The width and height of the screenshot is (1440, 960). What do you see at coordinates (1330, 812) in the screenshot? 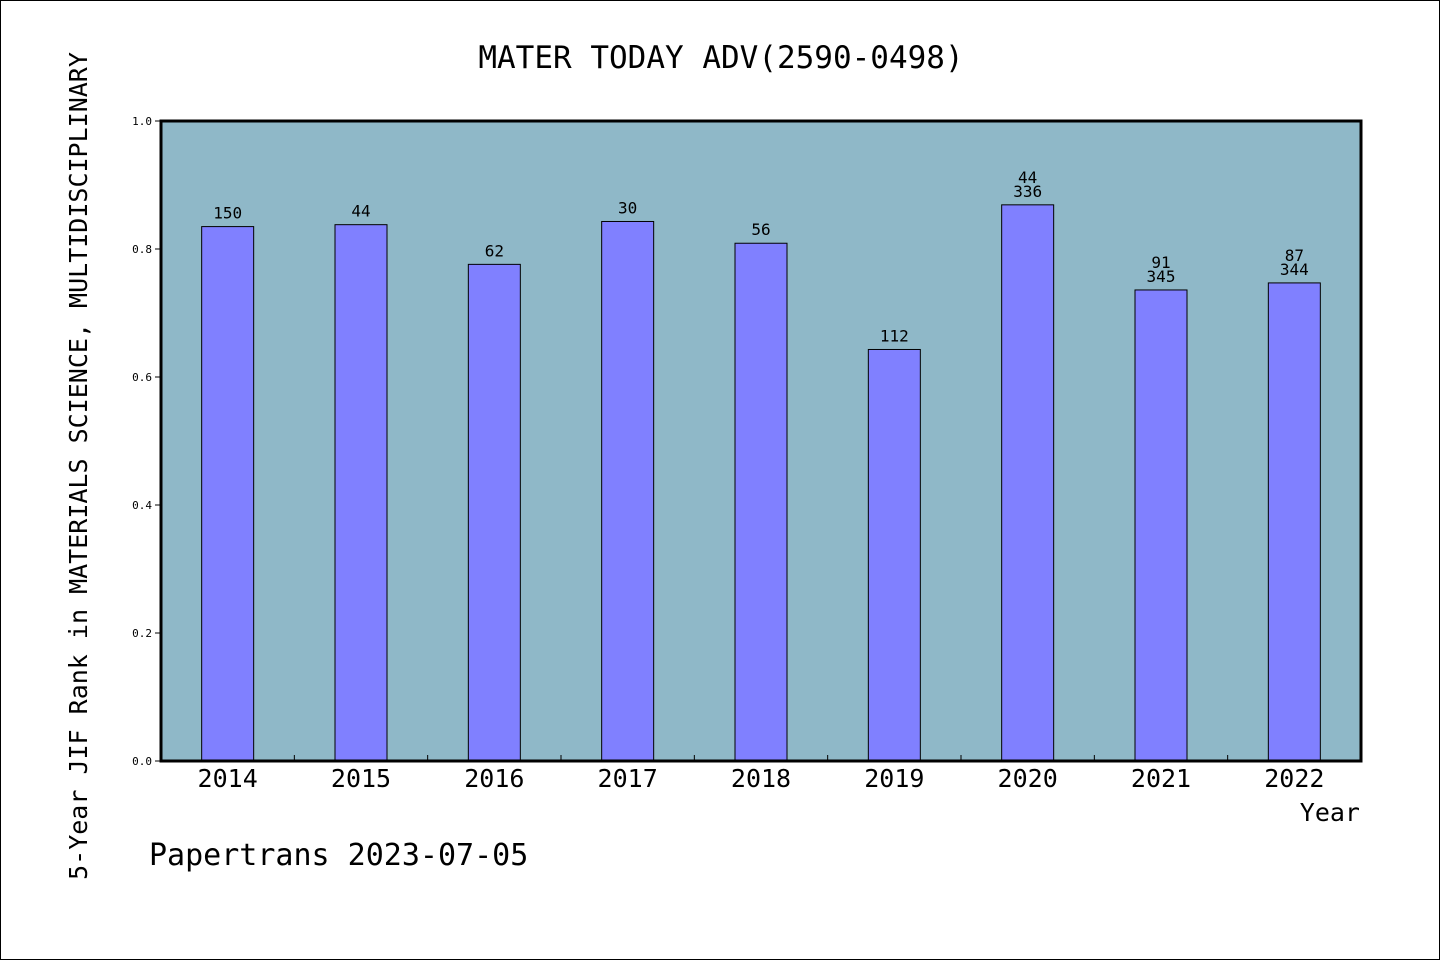
I see `x-axis-label: Year` at bounding box center [1330, 812].